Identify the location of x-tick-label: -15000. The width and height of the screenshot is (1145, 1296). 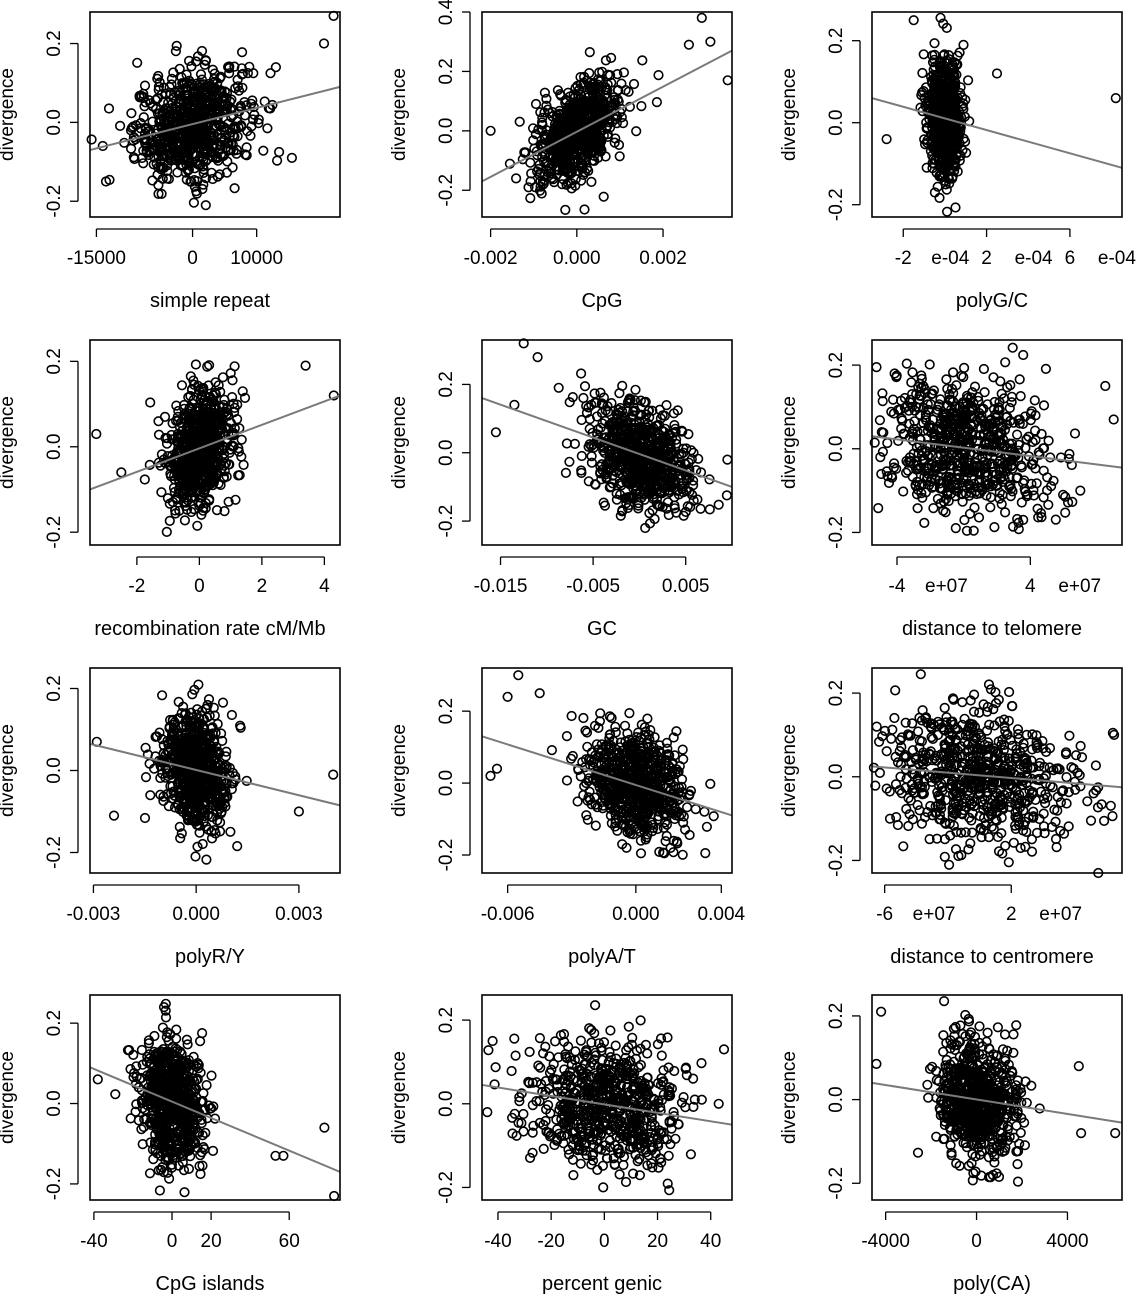
(96, 258).